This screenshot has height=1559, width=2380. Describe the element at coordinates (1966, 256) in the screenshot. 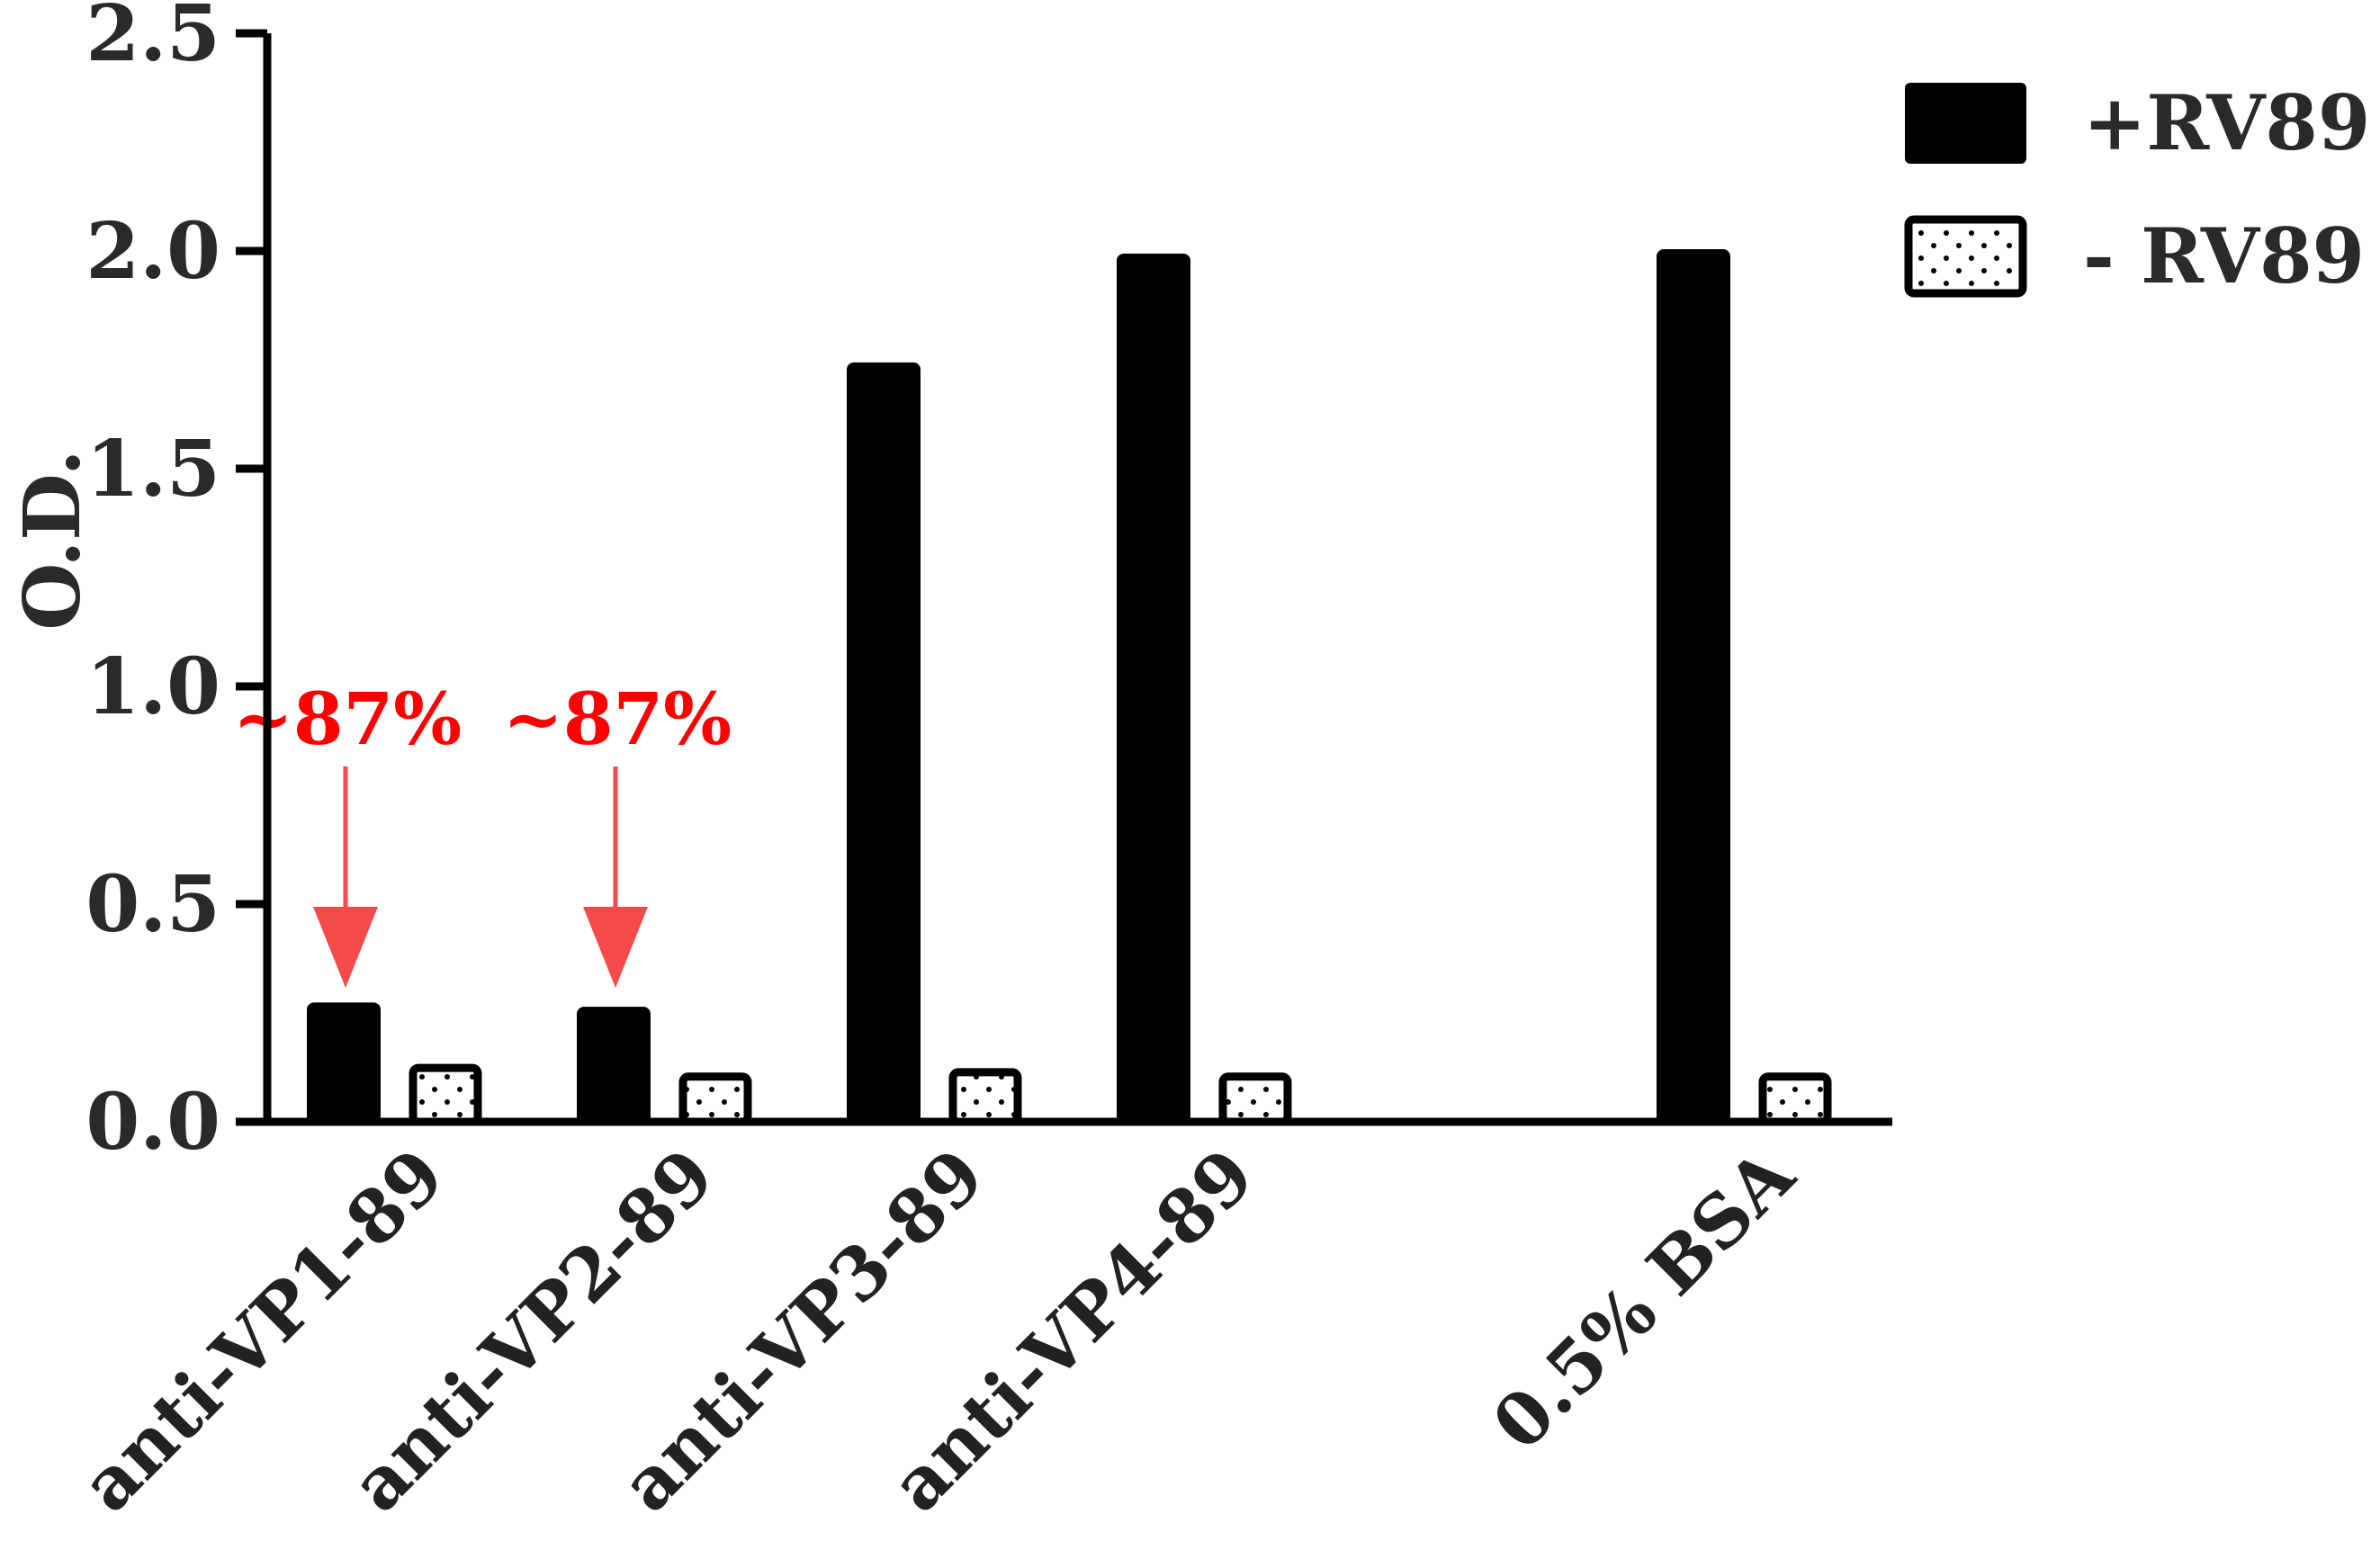

I see `legend-swatch-minus-rv89` at that location.